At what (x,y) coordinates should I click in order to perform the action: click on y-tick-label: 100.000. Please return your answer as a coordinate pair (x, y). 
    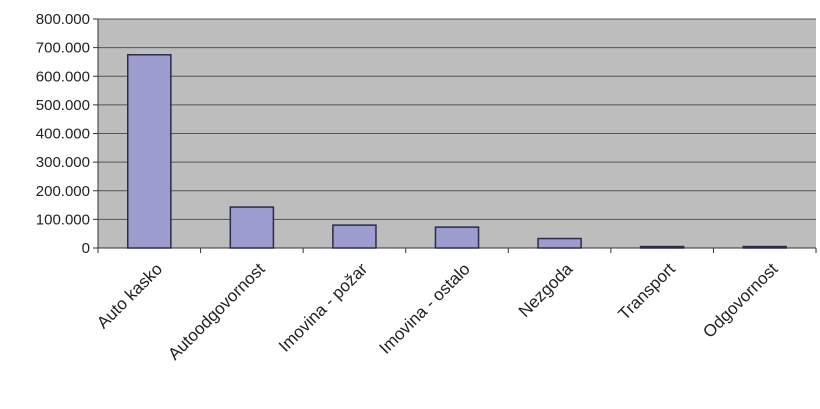
    Looking at the image, I should click on (63, 219).